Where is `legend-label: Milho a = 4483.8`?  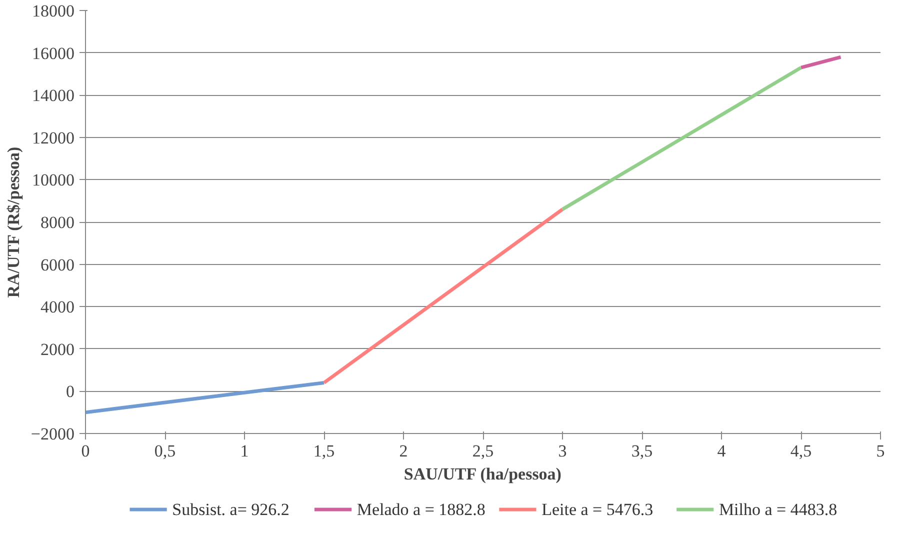 legend-label: Milho a = 4483.8 is located at coordinates (778, 509).